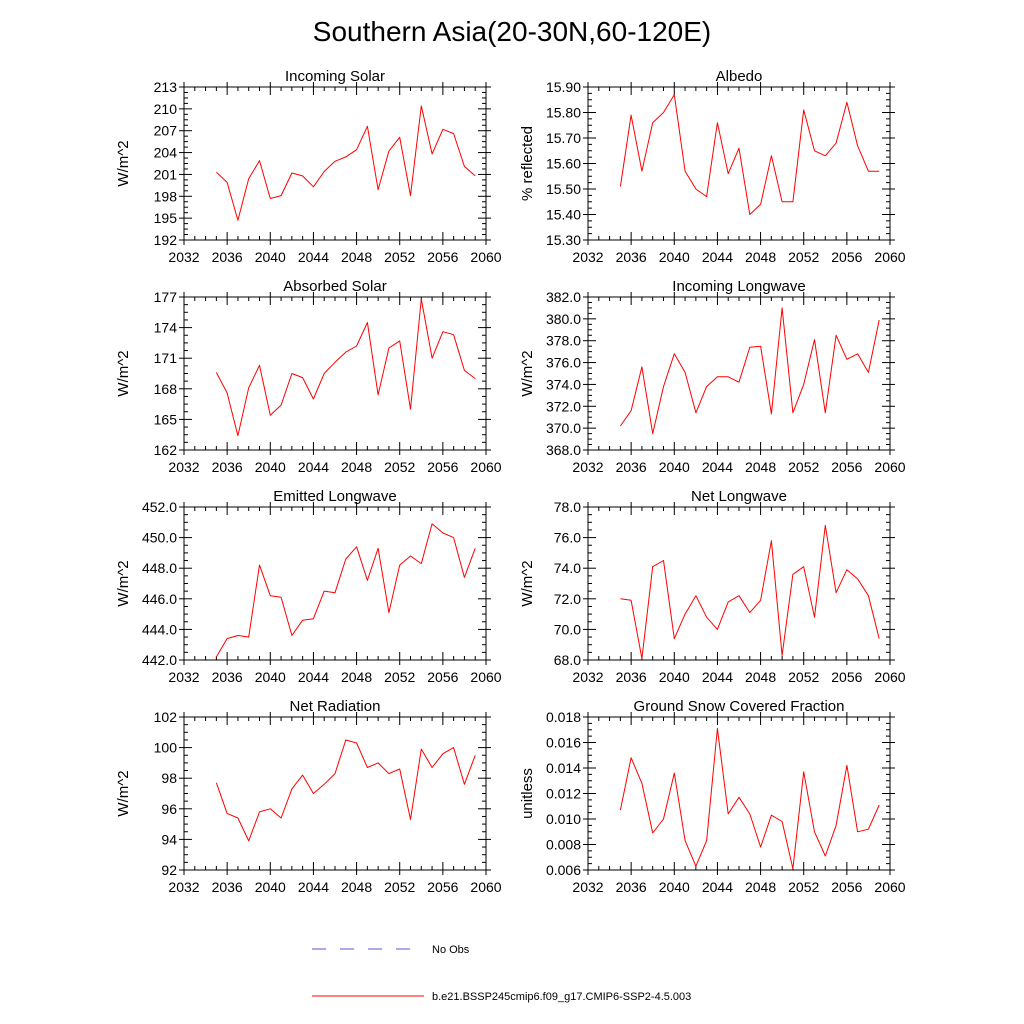 This screenshot has width=1024, height=1024. Describe the element at coordinates (159, 660) in the screenshot. I see `y-tick-label: 442.0` at that location.